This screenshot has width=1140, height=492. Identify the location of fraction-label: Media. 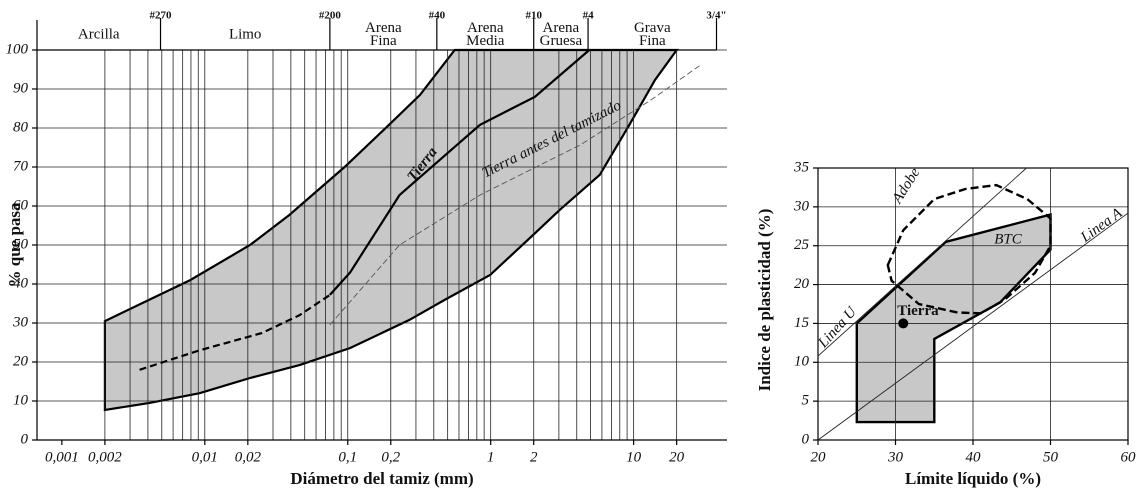
(485, 41).